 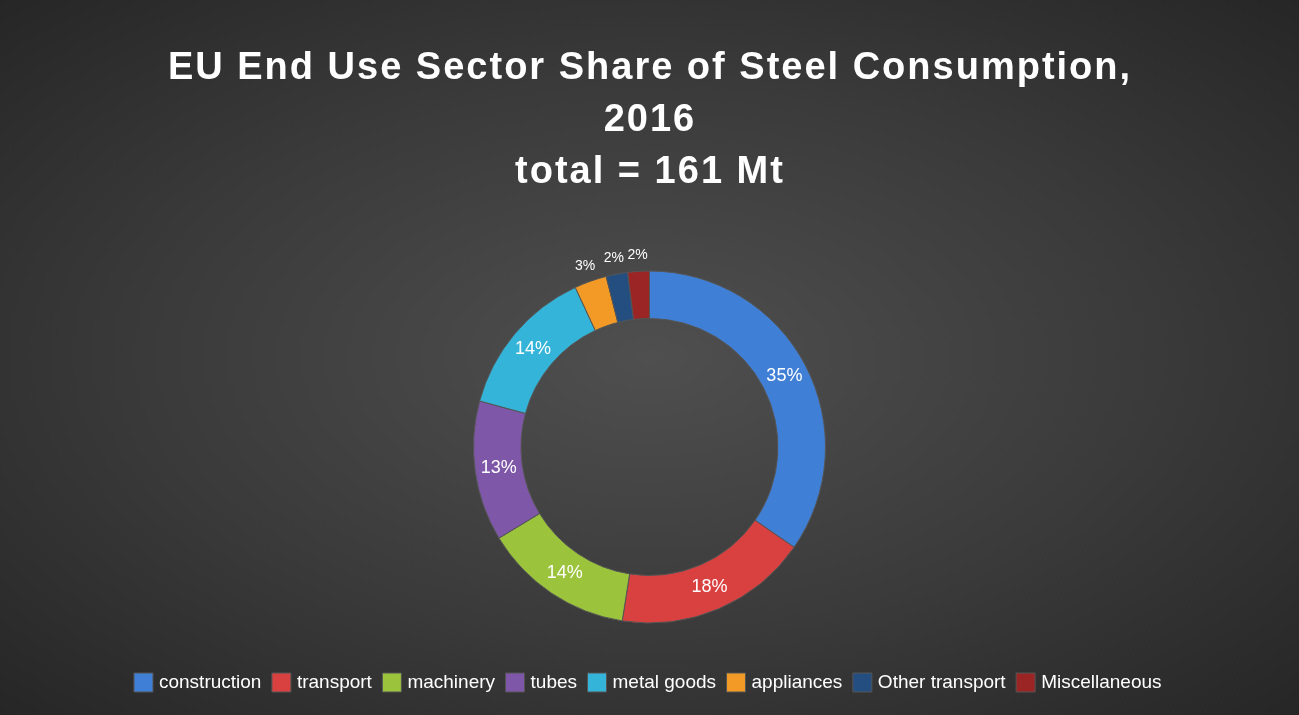 What do you see at coordinates (942, 681) in the screenshot?
I see `legend-label: Other transport` at bounding box center [942, 681].